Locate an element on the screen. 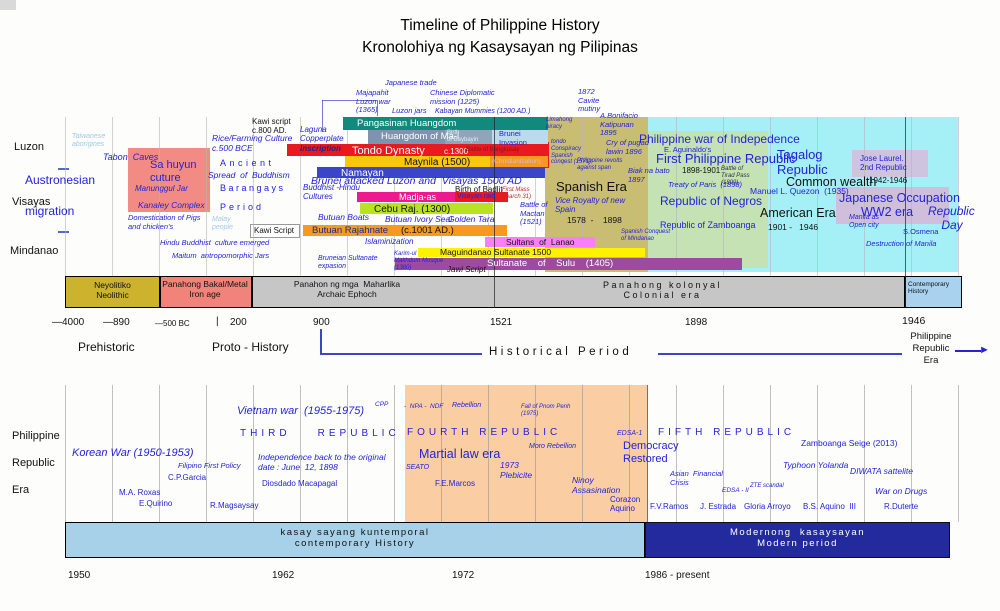 The image size is (1000, 611). band-label-archaic: Panahon ng mga Maharlika Archaic Ephoch is located at coordinates (347, 289).